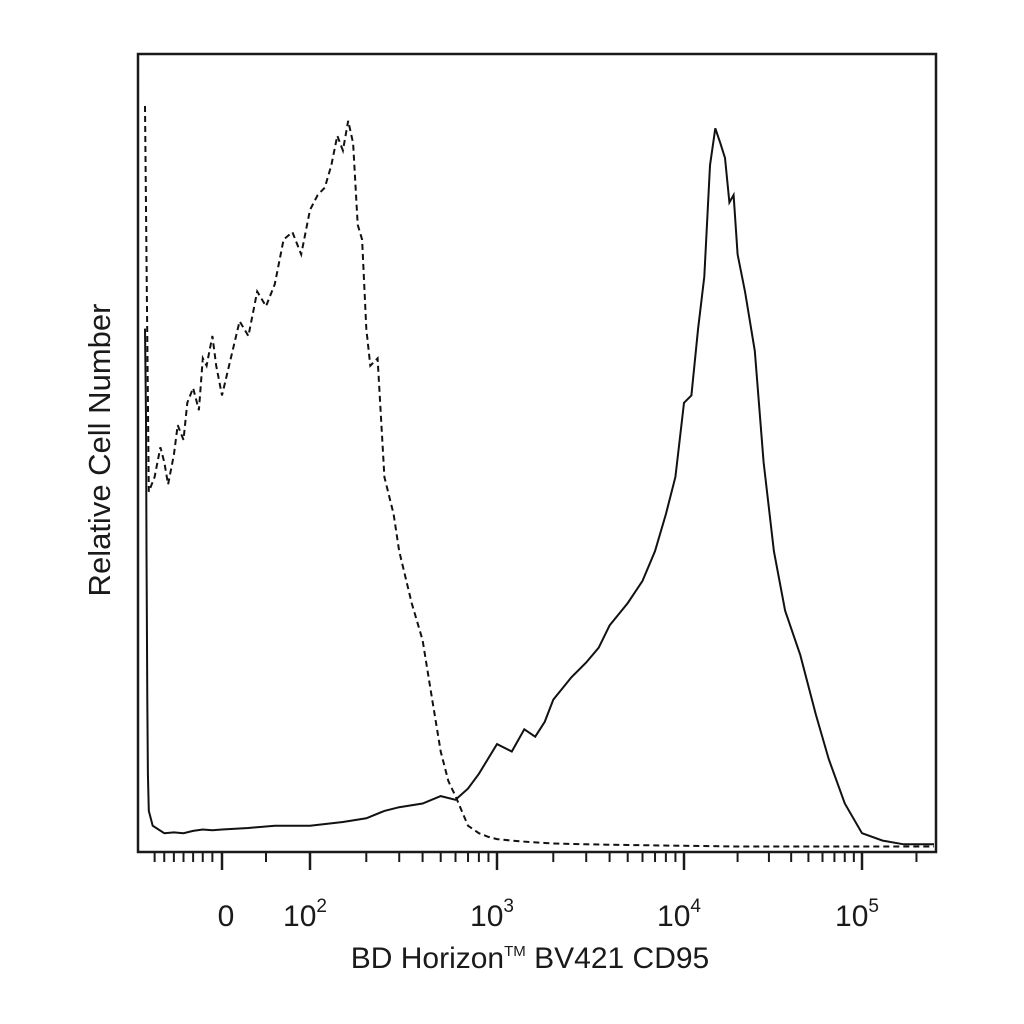 The image size is (1024, 1024). I want to click on x-tick-label: 10⁴, so click(679, 914).